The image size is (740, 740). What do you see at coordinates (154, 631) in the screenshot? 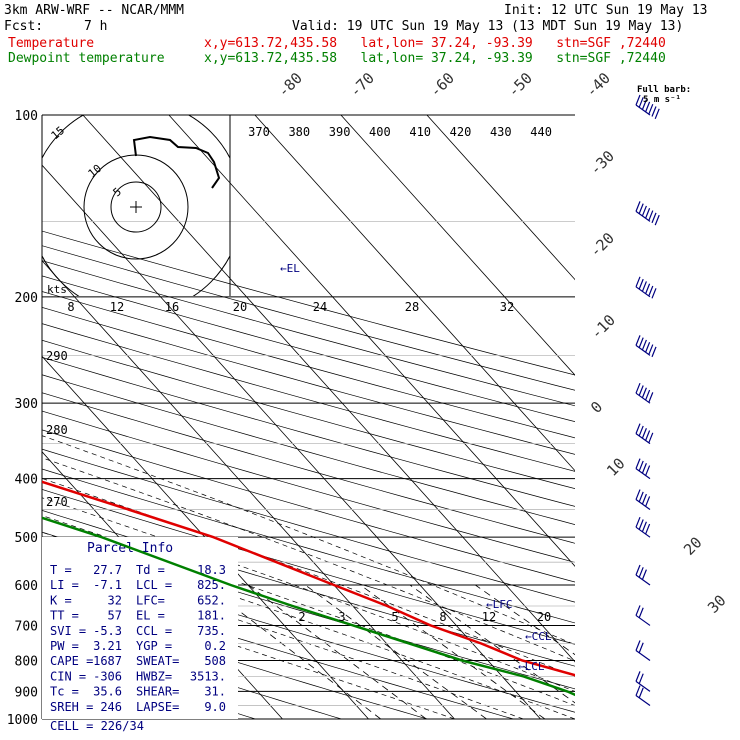
I see `parcel-row-label: CCL =` at bounding box center [154, 631].